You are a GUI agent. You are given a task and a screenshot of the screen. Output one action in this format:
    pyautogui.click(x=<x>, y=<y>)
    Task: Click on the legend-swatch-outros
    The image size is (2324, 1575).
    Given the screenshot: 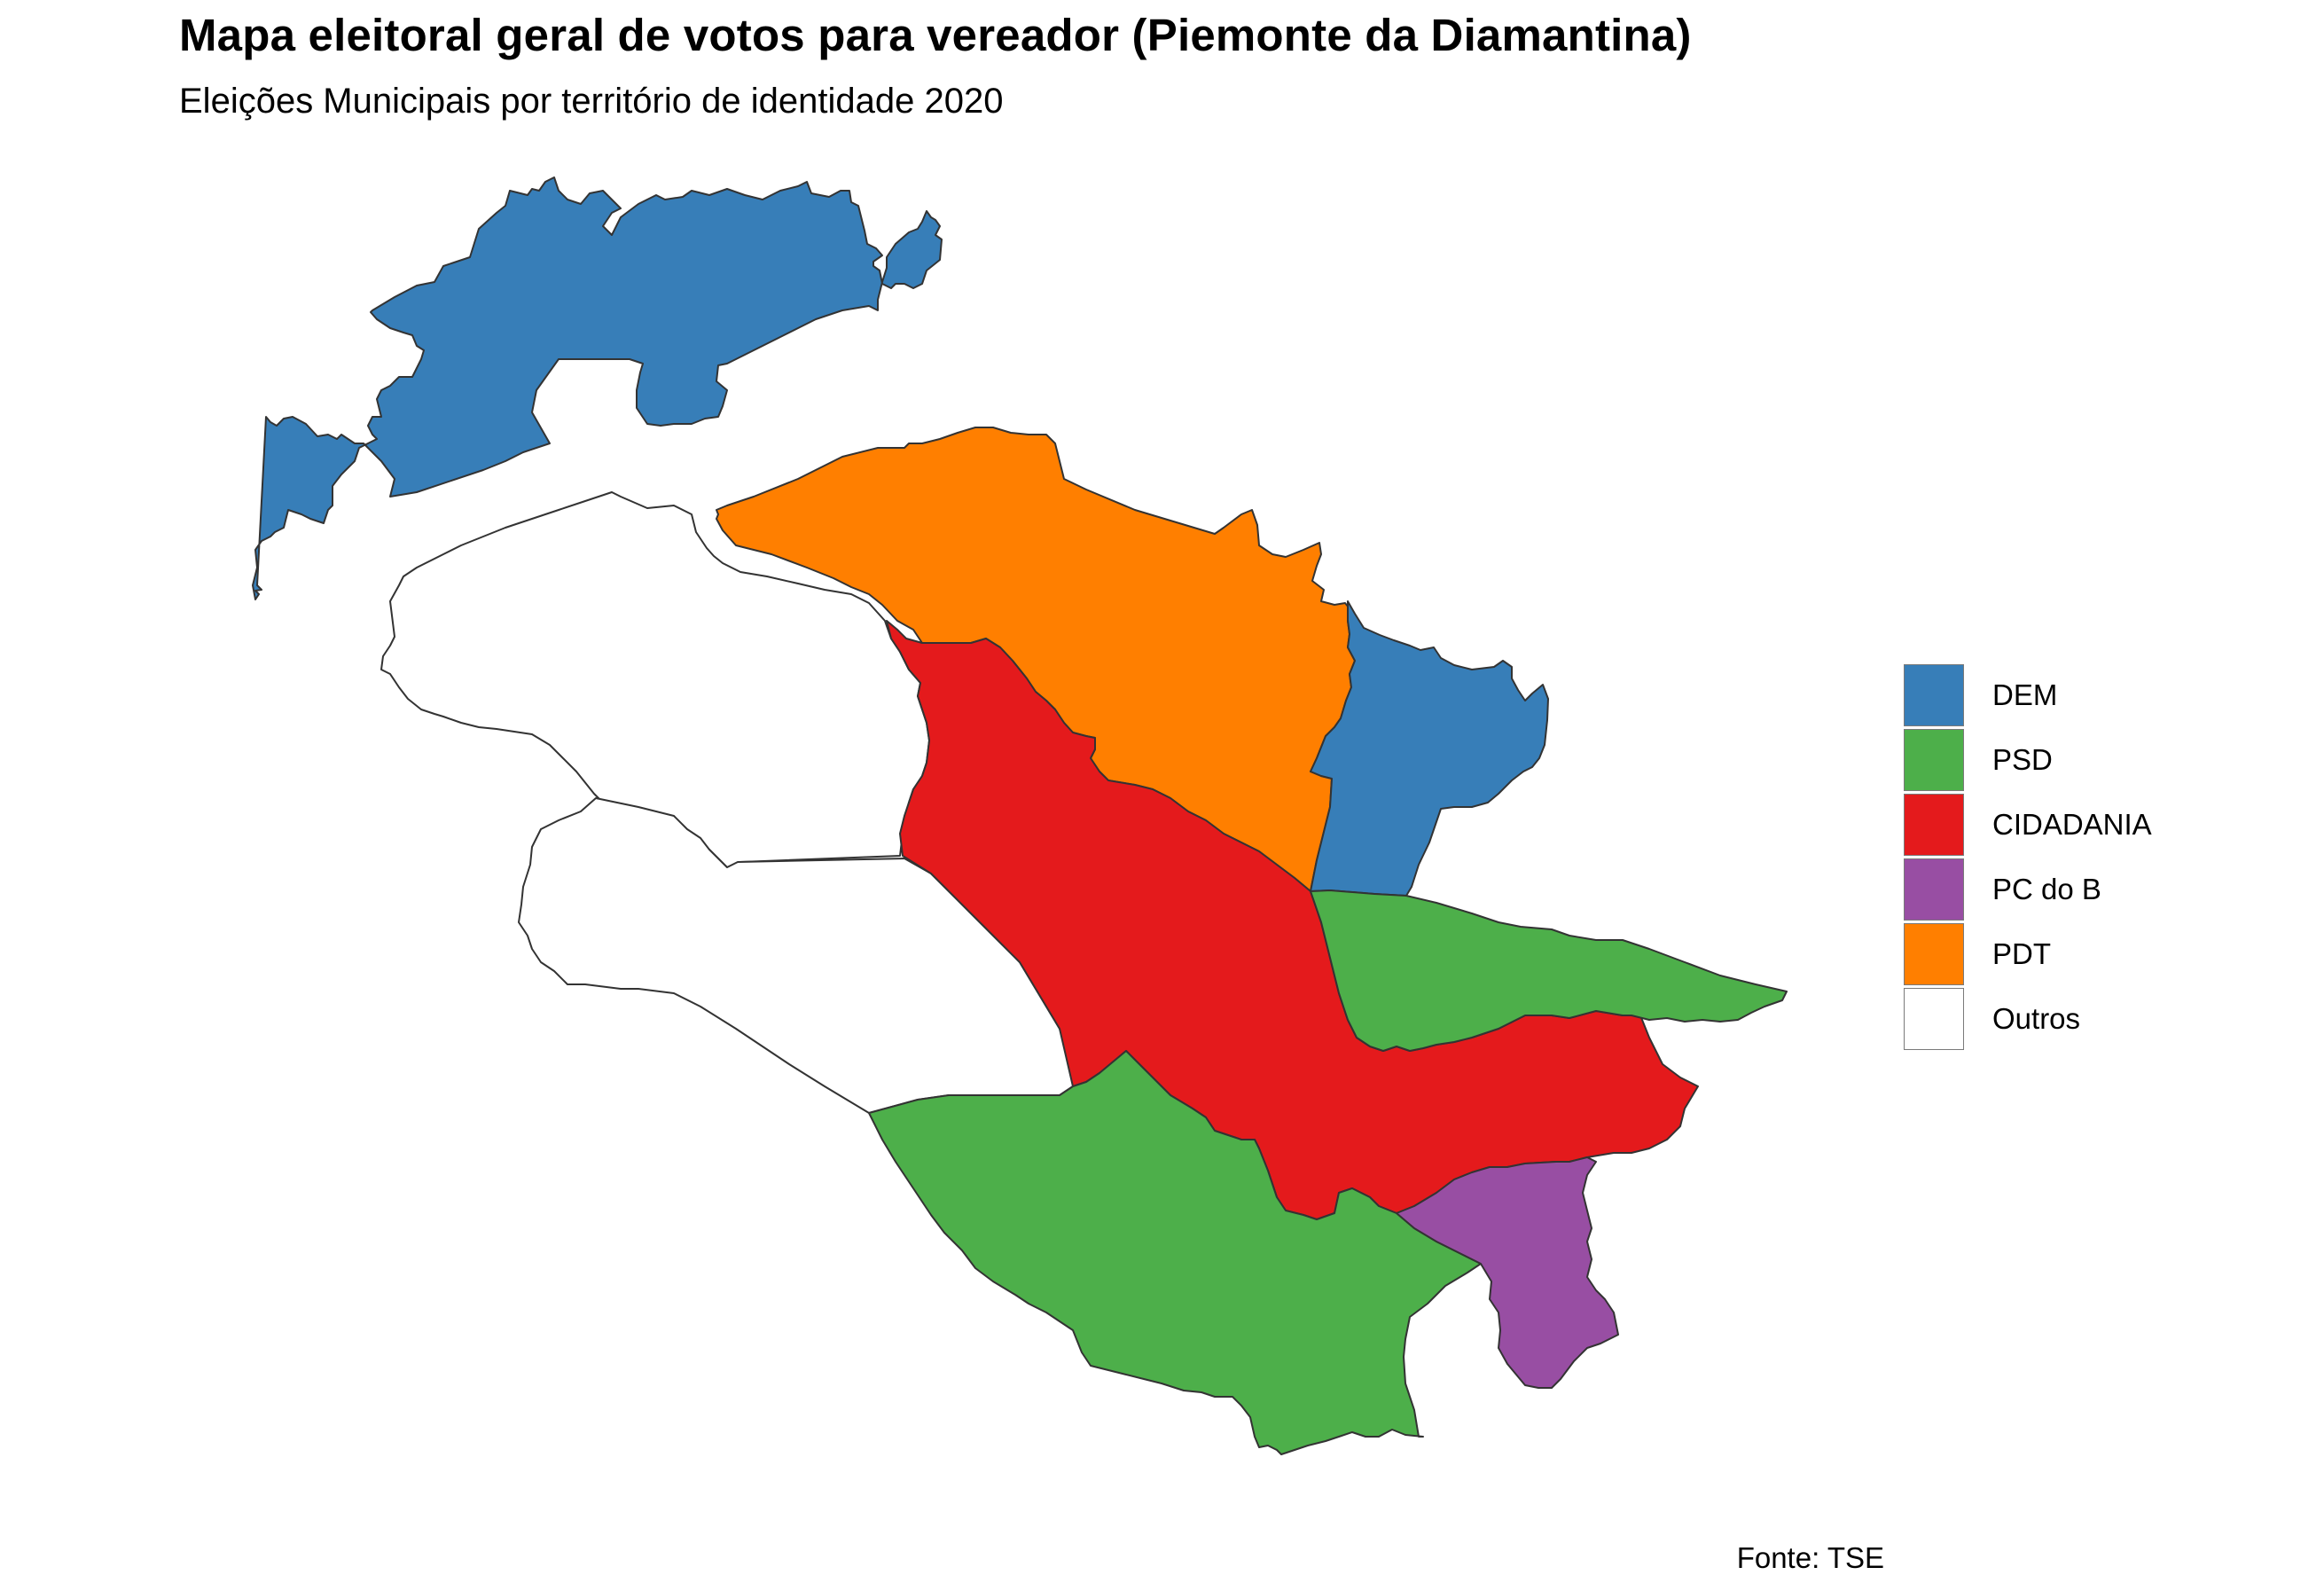 What is the action you would take?
    pyautogui.click(x=1934, y=1019)
    